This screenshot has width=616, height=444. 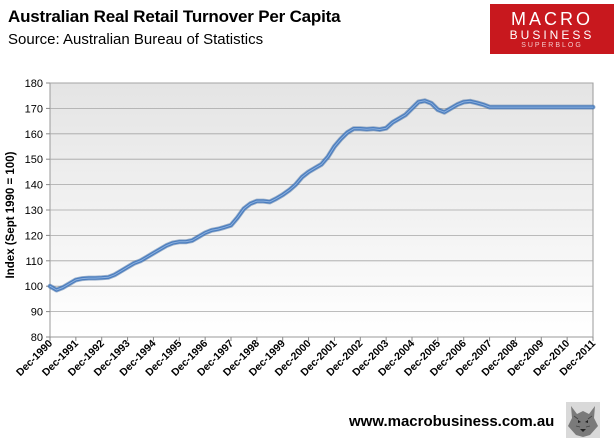 I want to click on macro-business-logo: MACRO BUSINESS SUPERBLOG, so click(x=552, y=29).